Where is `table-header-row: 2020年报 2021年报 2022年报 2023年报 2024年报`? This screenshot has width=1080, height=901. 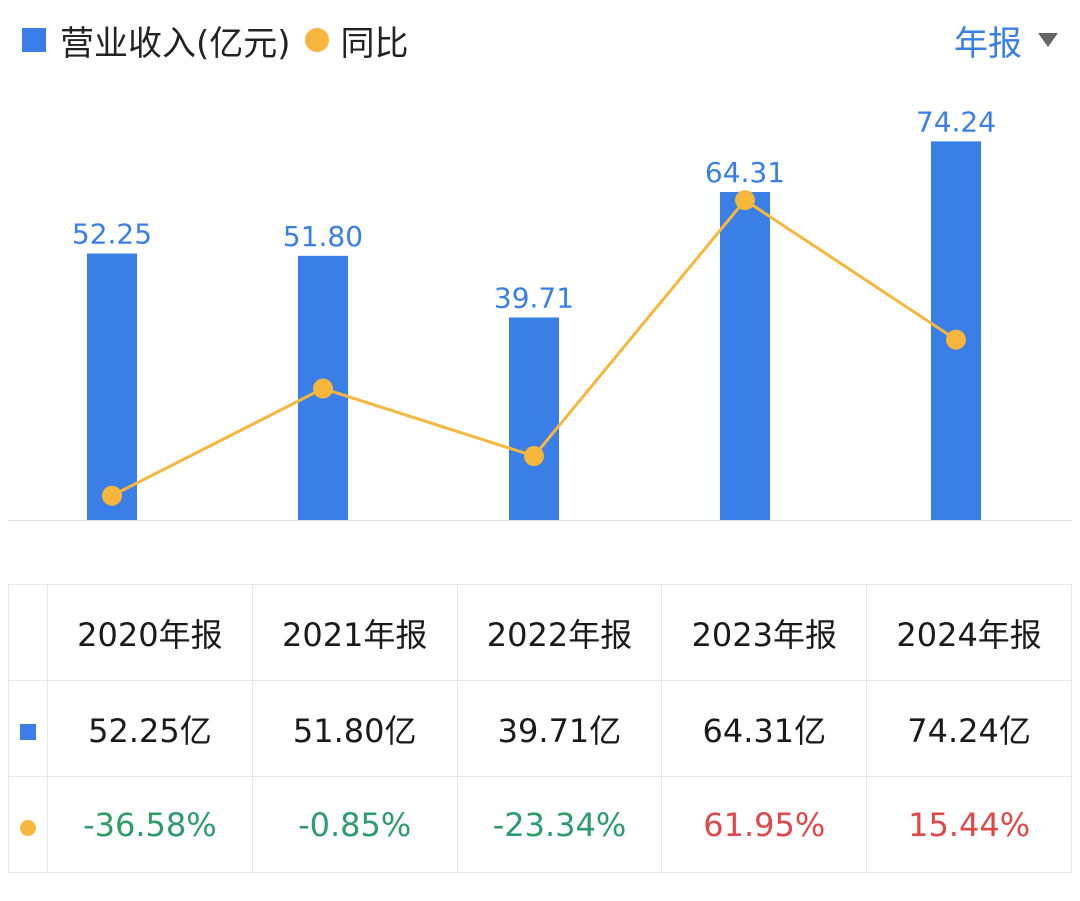
table-header-row: 2020年报 2021年报 2022年报 2023年报 2024年报 is located at coordinates (540, 632).